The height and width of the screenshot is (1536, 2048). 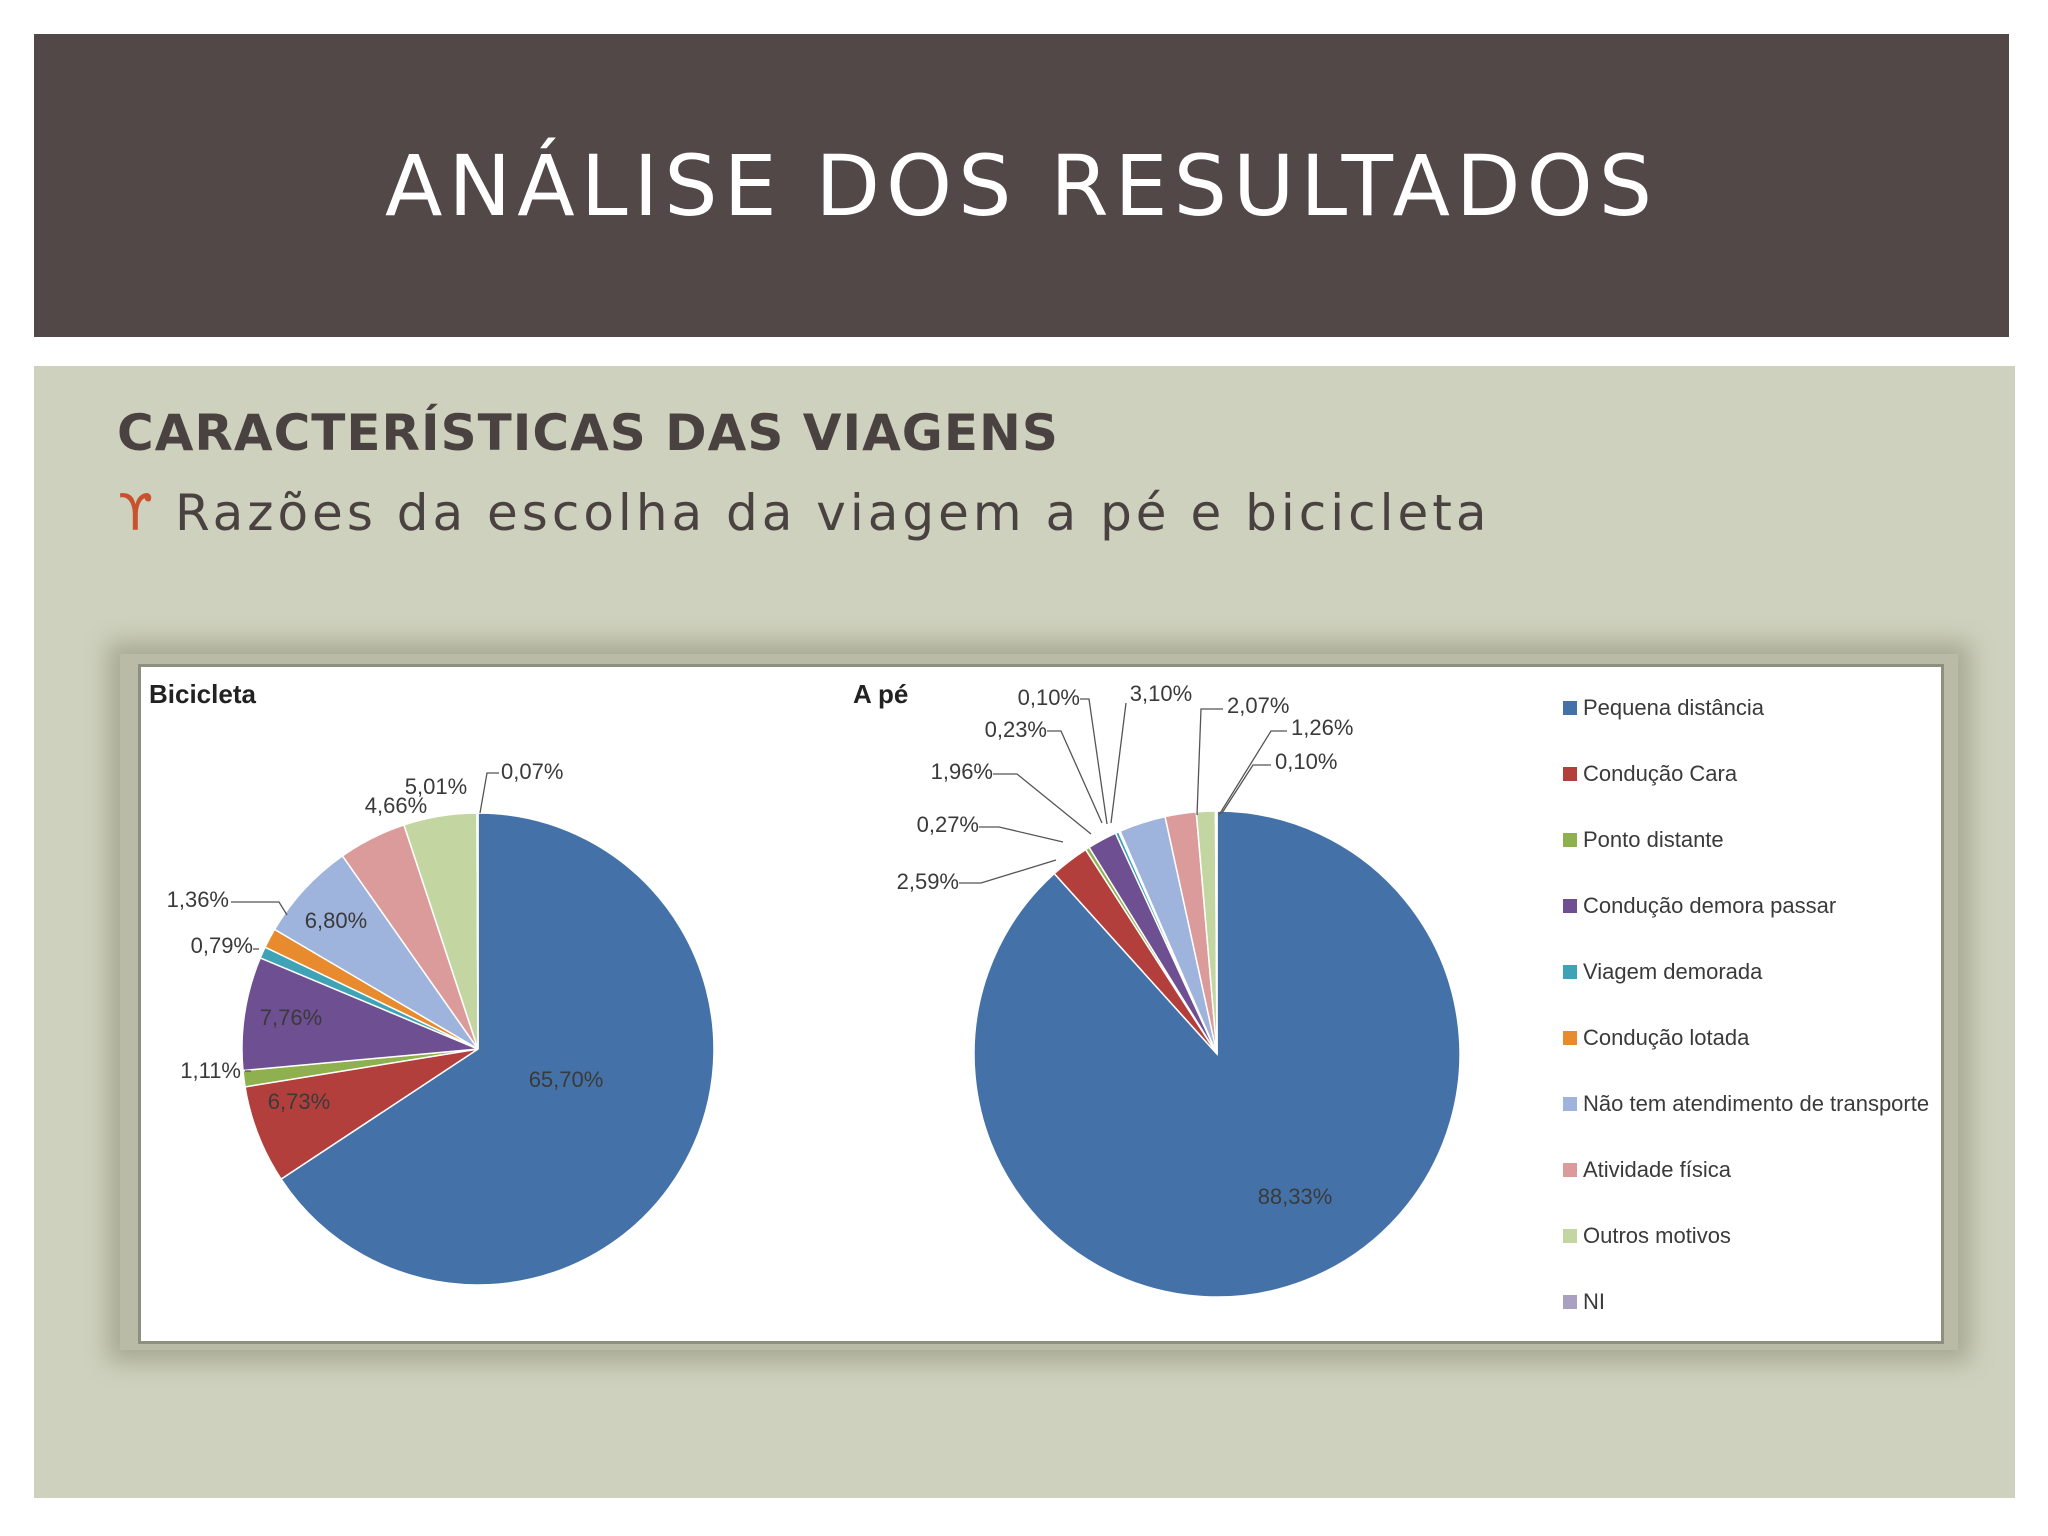 What do you see at coordinates (532, 771) in the screenshot?
I see `data-label: 0,07%` at bounding box center [532, 771].